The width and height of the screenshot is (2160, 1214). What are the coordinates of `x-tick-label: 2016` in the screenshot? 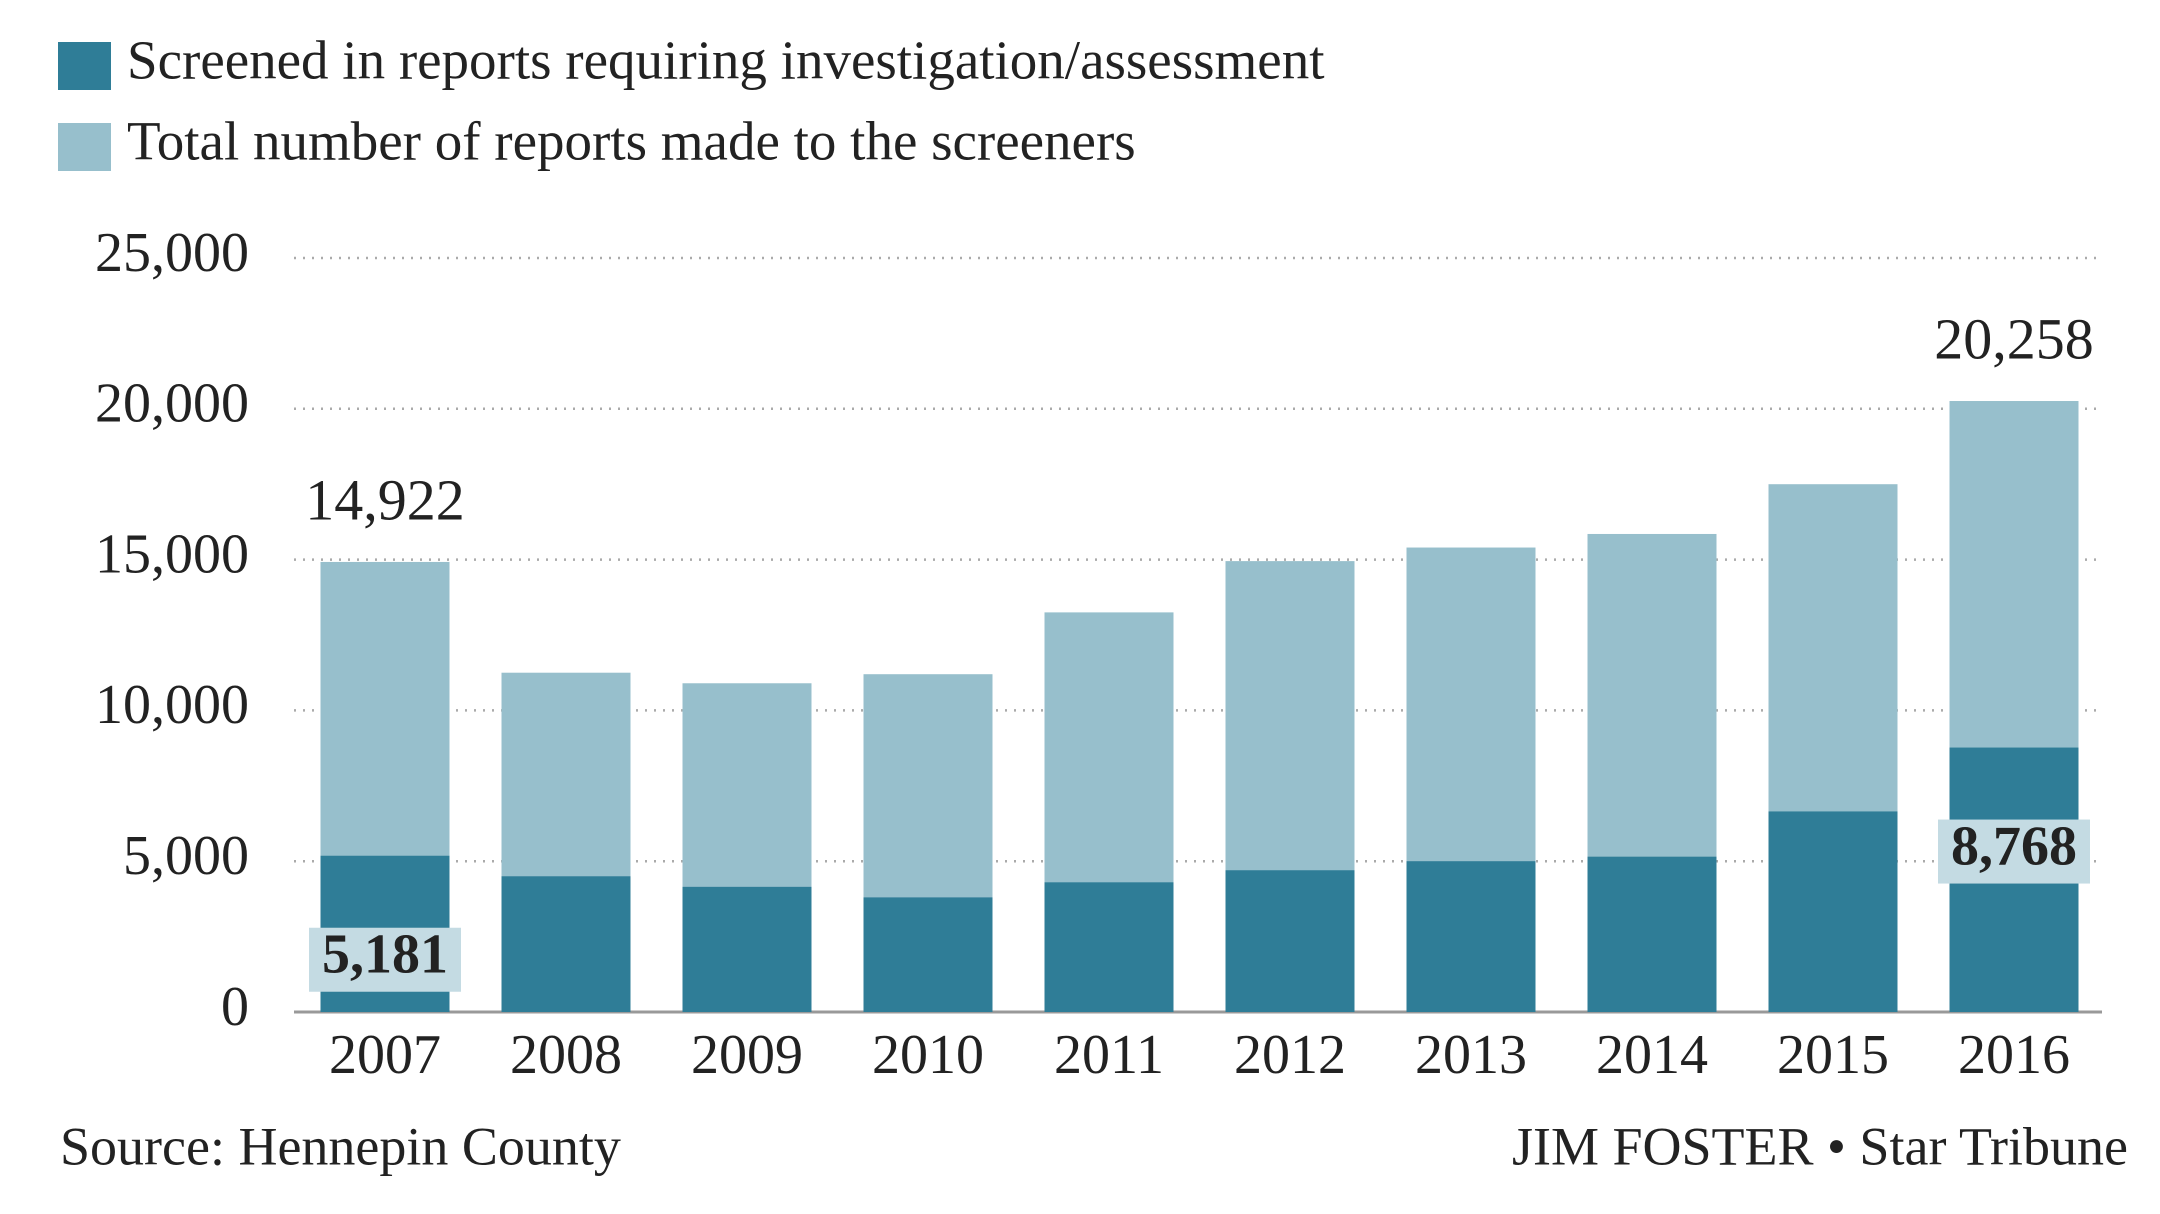 It's located at (2014, 1055).